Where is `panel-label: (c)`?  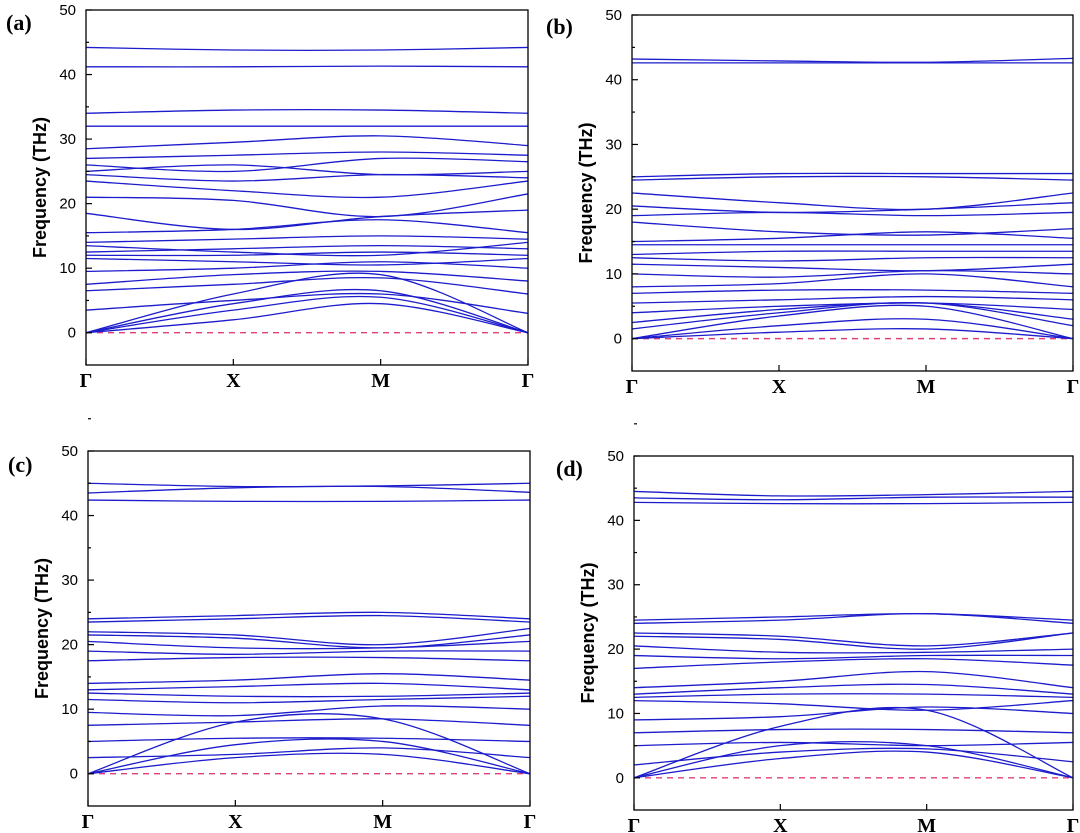 panel-label: (c) is located at coordinates (20, 464).